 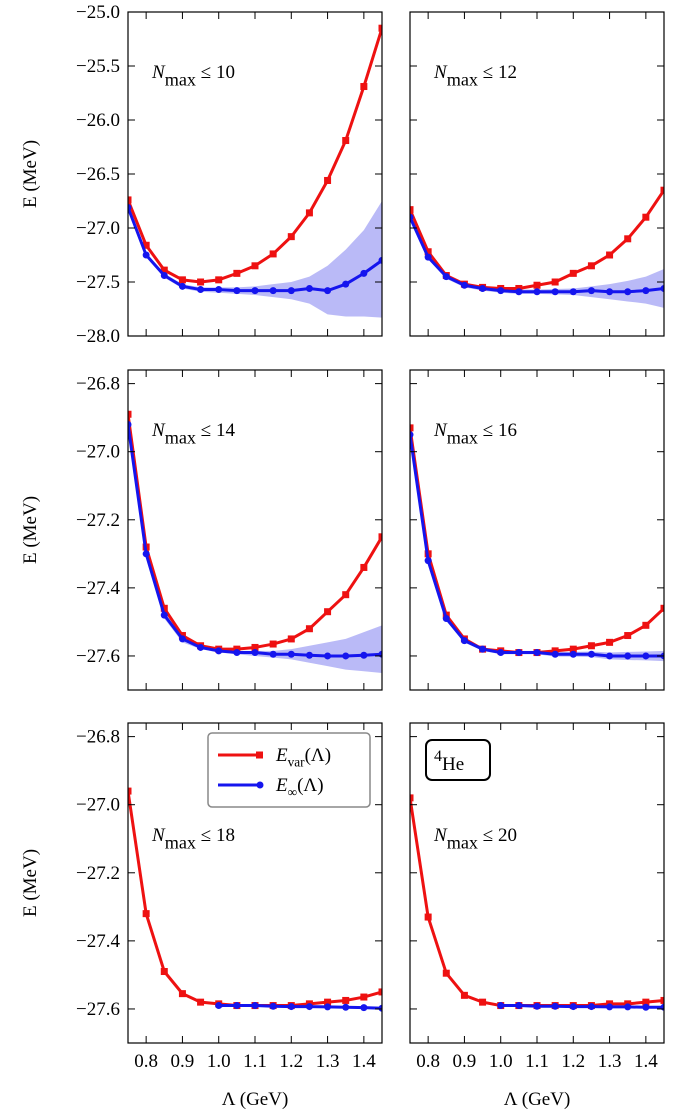 I want to click on legend-box, so click(x=289, y=770).